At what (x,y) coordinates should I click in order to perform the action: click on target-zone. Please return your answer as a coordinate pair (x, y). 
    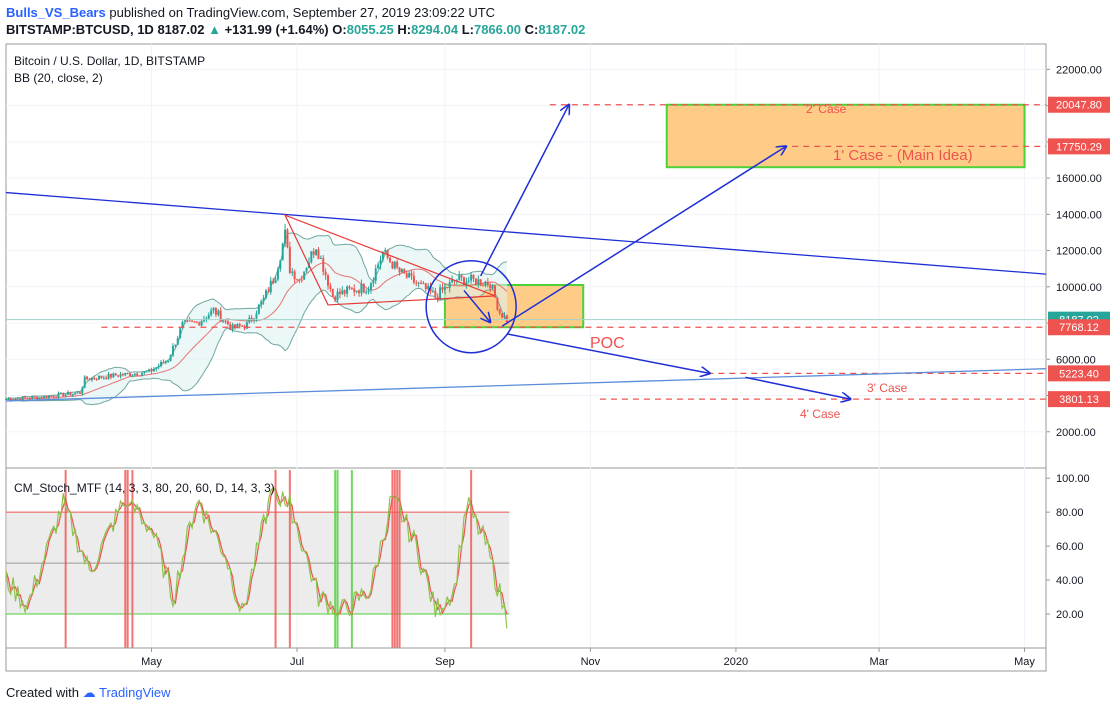
    Looking at the image, I should click on (845, 136).